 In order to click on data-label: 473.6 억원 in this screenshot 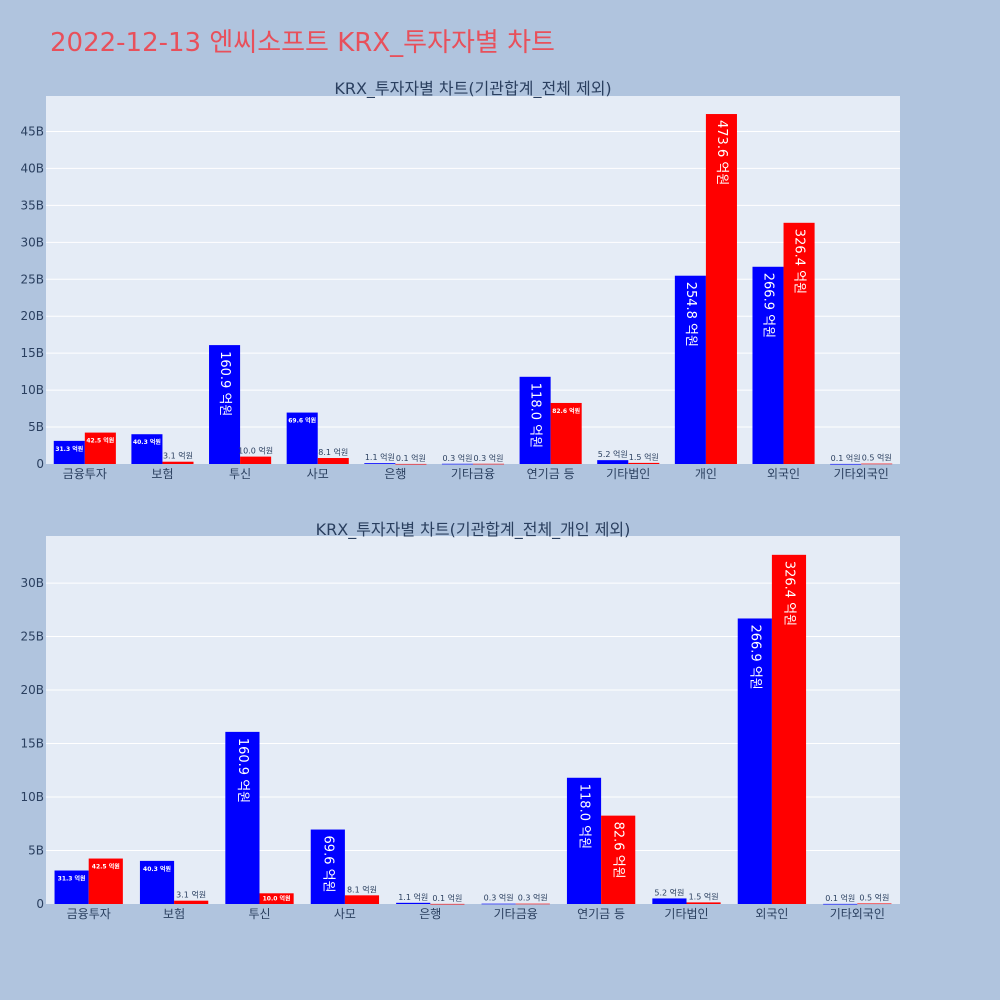, I will do `click(721, 152)`.